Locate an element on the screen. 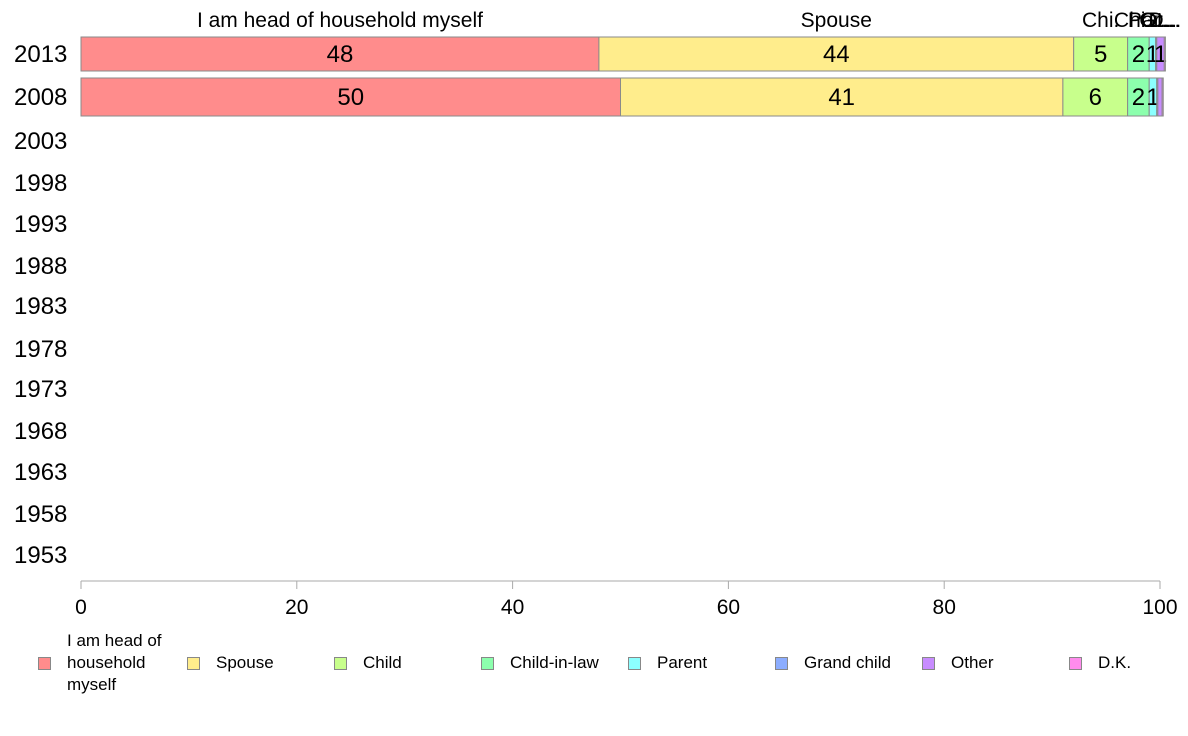 Image resolution: width=1188 pixels, height=736 pixels. legend-label: D.K. is located at coordinates (1115, 662).